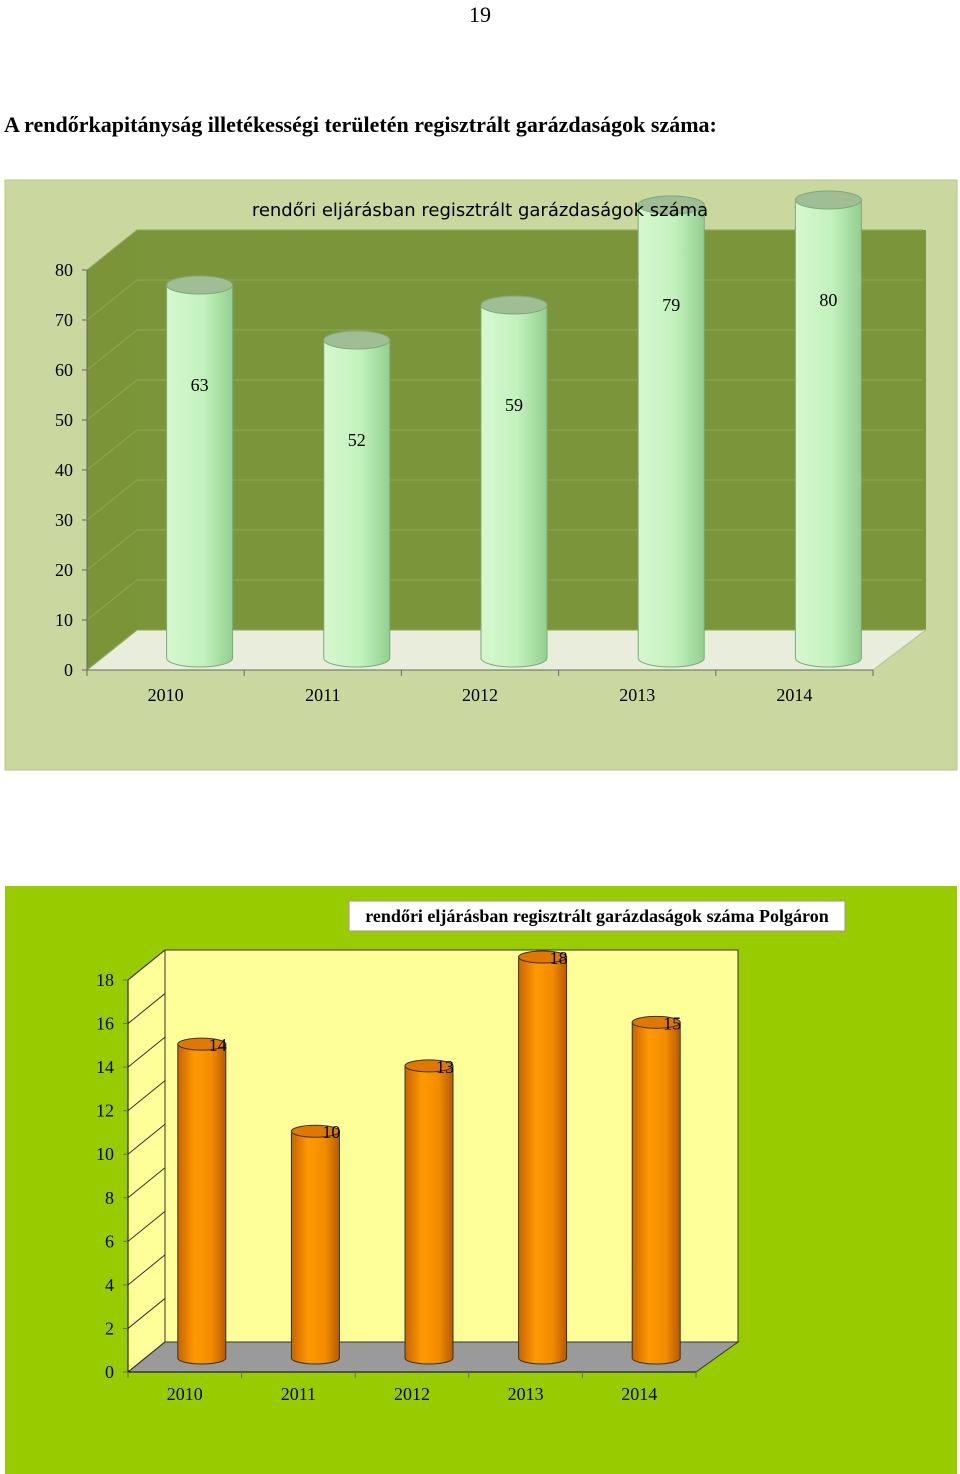 The width and height of the screenshot is (960, 1474). Describe the element at coordinates (559, 958) in the screenshot. I see `data-label: 18` at that location.